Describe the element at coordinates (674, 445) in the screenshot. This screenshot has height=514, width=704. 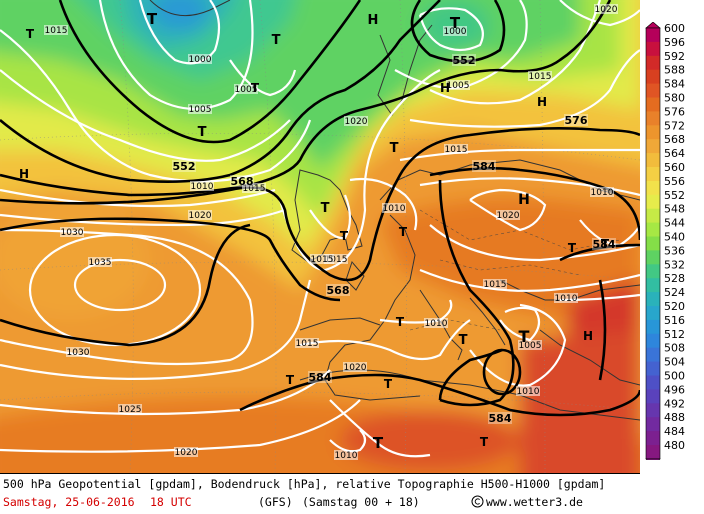
I see `legend-value: 480` at that location.